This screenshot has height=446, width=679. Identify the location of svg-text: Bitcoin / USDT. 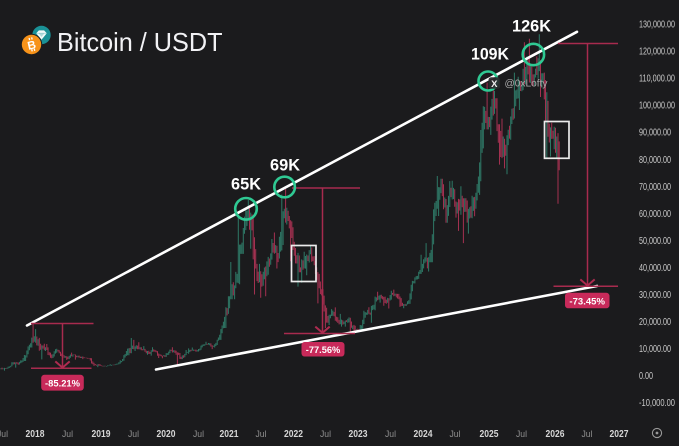
(140, 42).